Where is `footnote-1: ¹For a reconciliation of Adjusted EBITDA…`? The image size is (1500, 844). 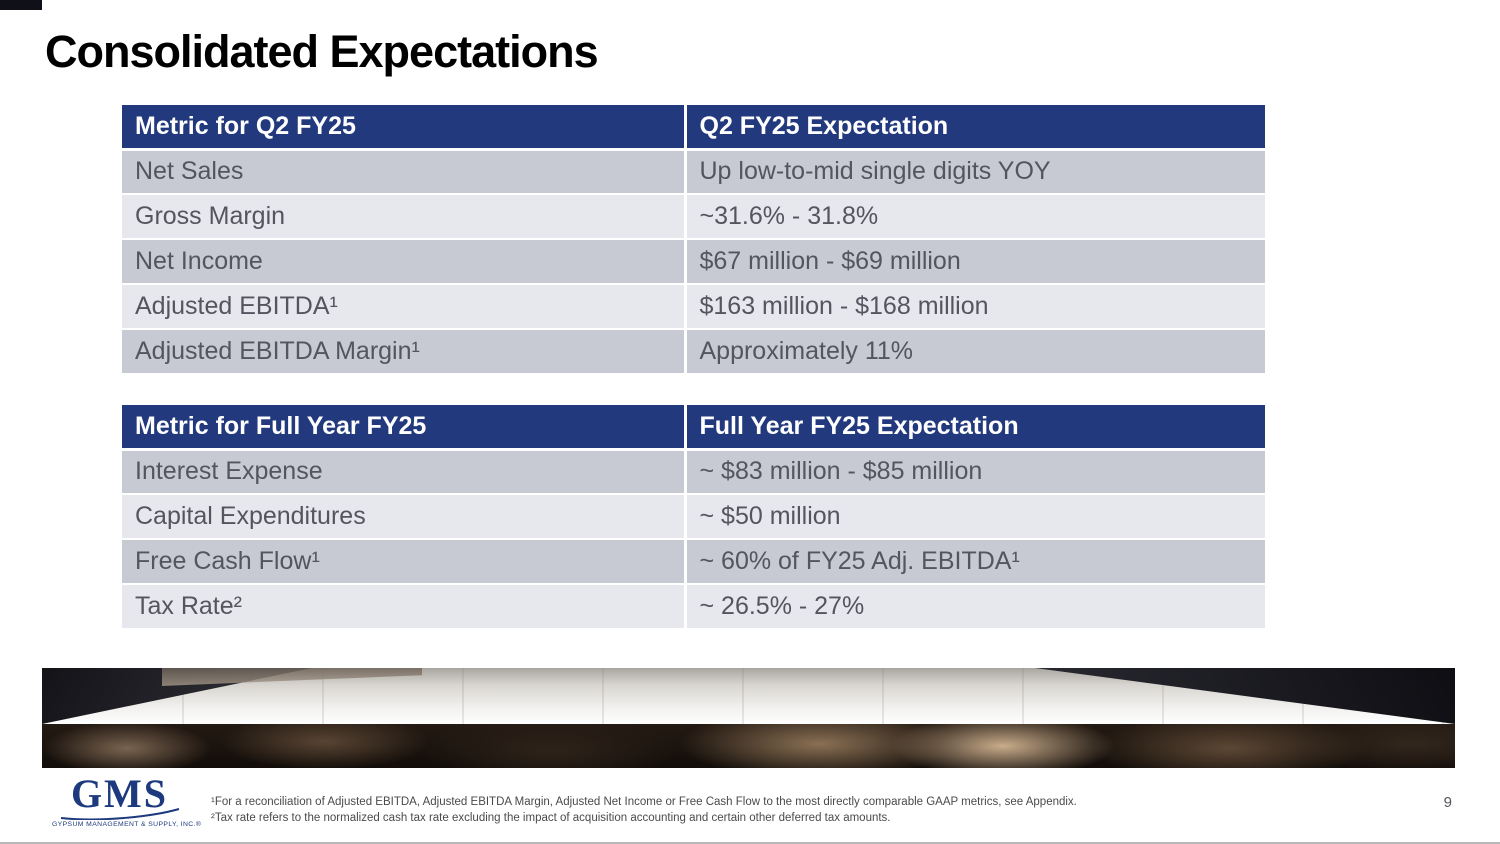 footnote-1: ¹For a reconciliation of Adjusted EBITDA… is located at coordinates (644, 802).